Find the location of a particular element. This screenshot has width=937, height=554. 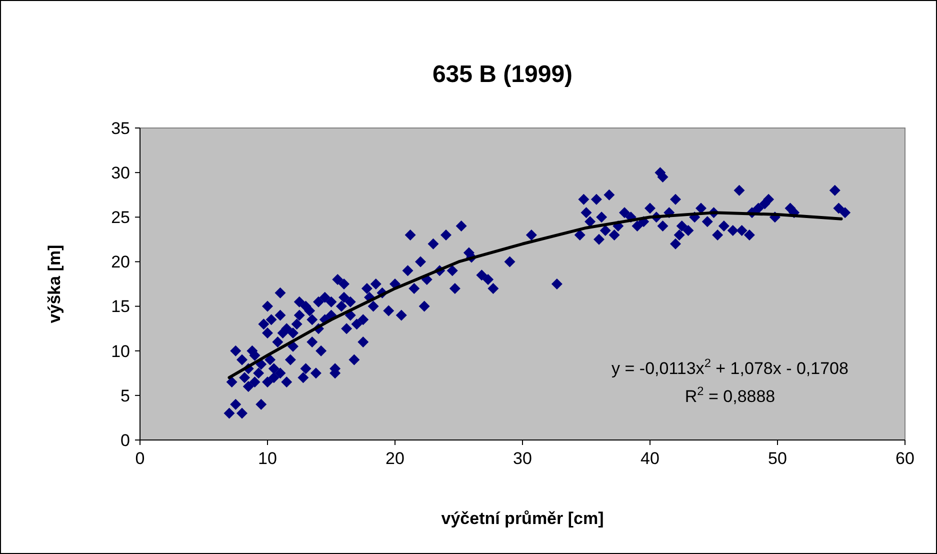

y-tick-label: 20 is located at coordinates (120, 262).